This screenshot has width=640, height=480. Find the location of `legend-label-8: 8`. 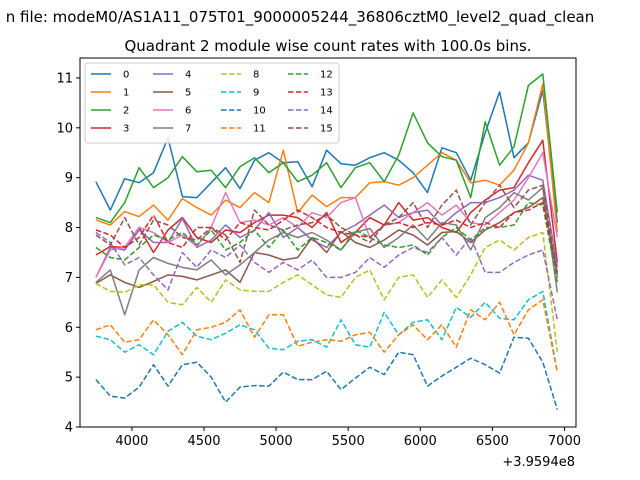

legend-label-8: 8 is located at coordinates (256, 75).